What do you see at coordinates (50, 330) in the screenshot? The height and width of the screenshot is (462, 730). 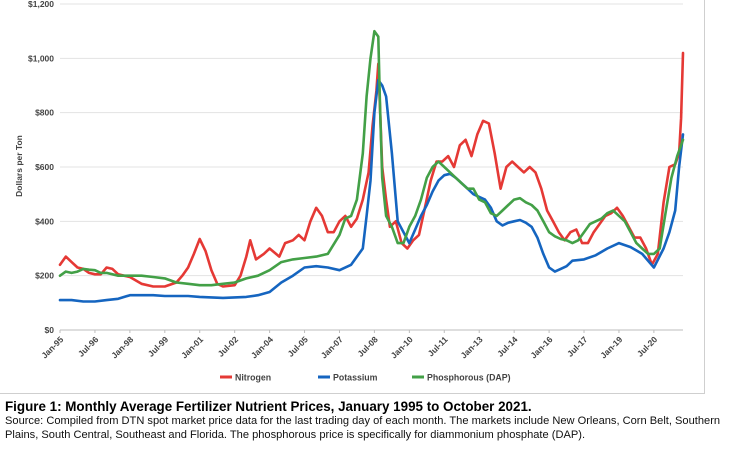 I see `y-tick-label: $0` at bounding box center [50, 330].